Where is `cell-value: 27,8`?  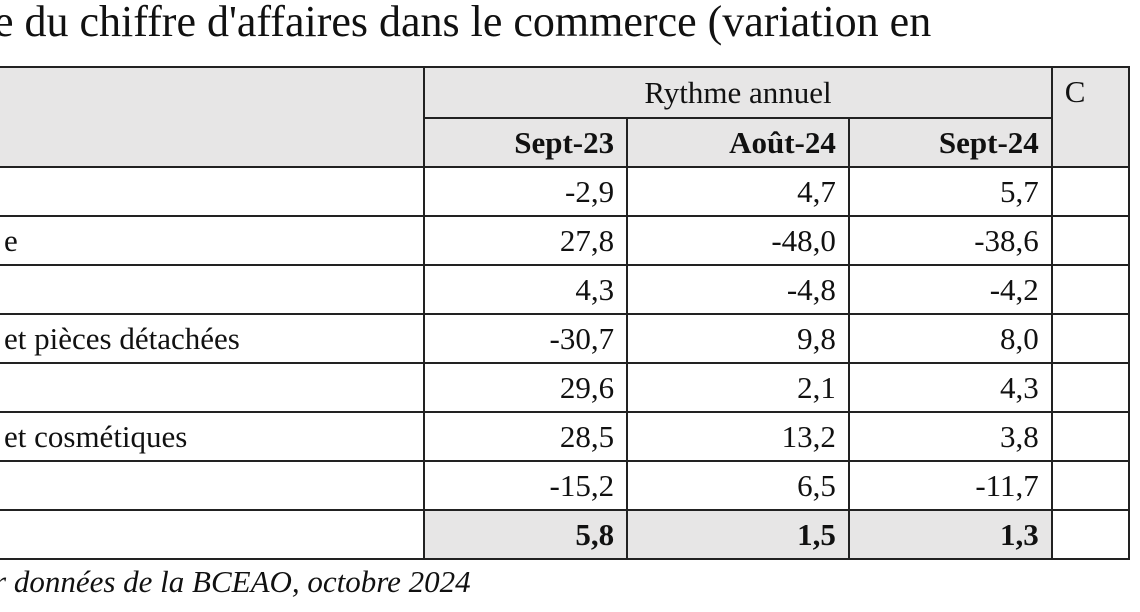
cell-value: 27,8 is located at coordinates (526, 240).